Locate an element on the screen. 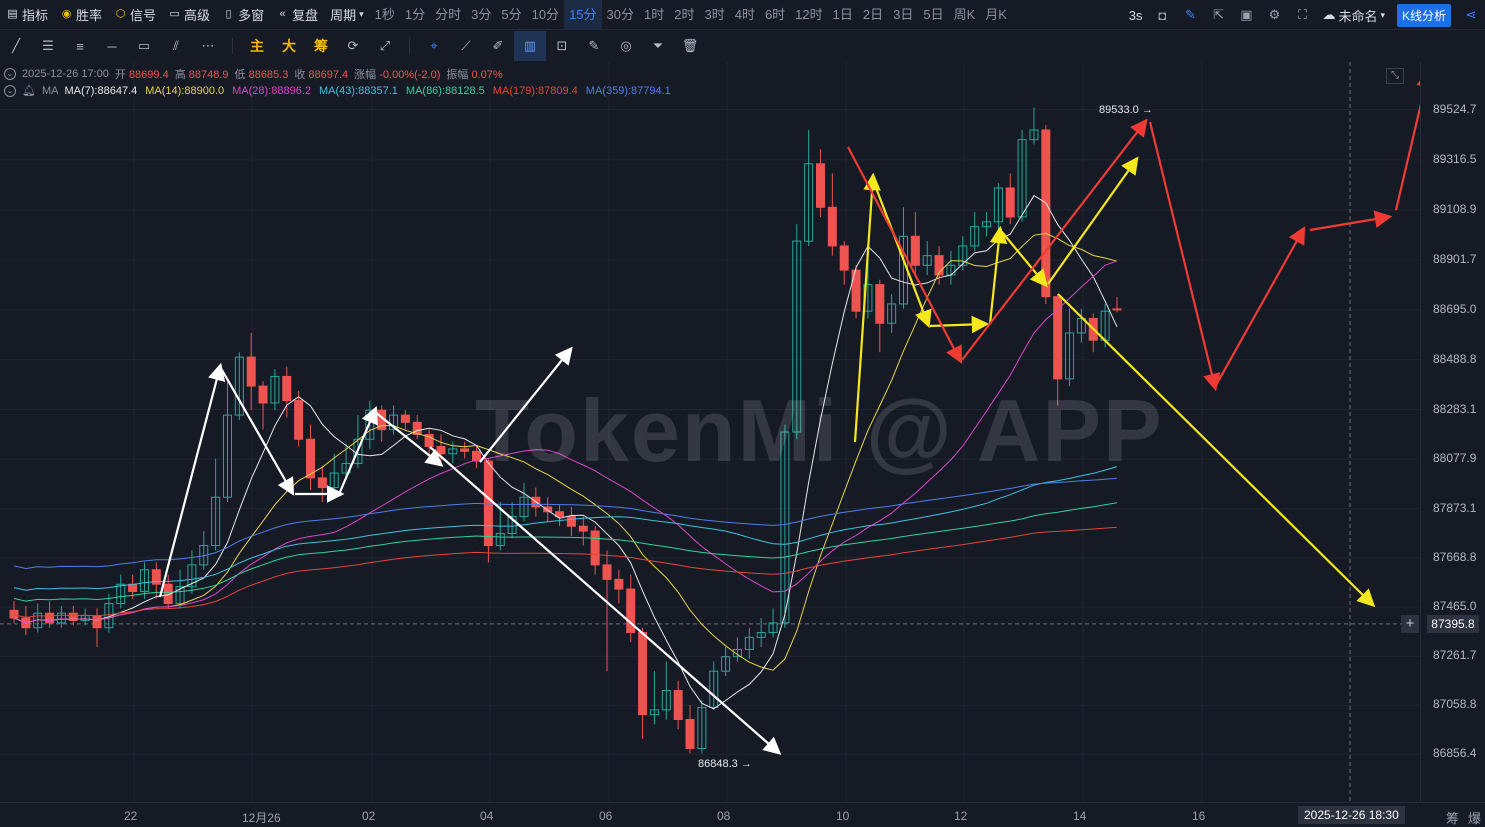 The height and width of the screenshot is (827, 1485). refresh-interval: 3s is located at coordinates (1135, 15).